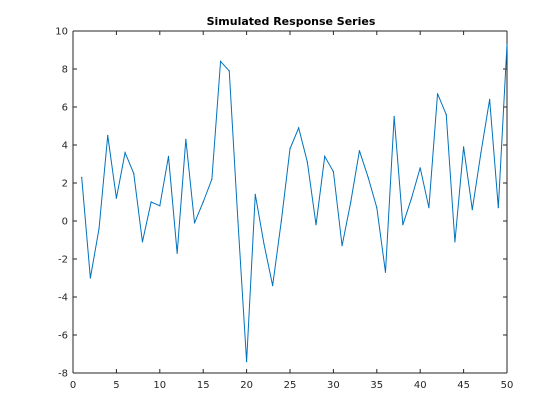 The height and width of the screenshot is (420, 560). What do you see at coordinates (376, 385) in the screenshot?
I see `x-tick-label: 35` at bounding box center [376, 385].